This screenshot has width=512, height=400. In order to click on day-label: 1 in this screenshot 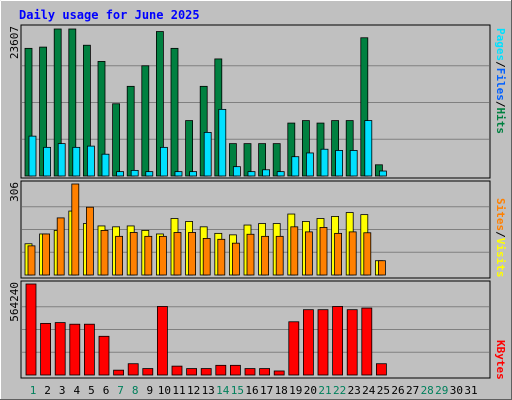, I will do `click(33, 390)`.